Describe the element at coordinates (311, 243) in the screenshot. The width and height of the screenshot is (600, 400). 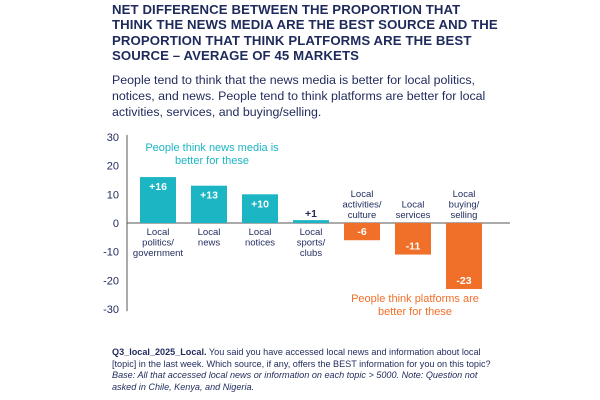
I see `category-label: sports/` at that location.